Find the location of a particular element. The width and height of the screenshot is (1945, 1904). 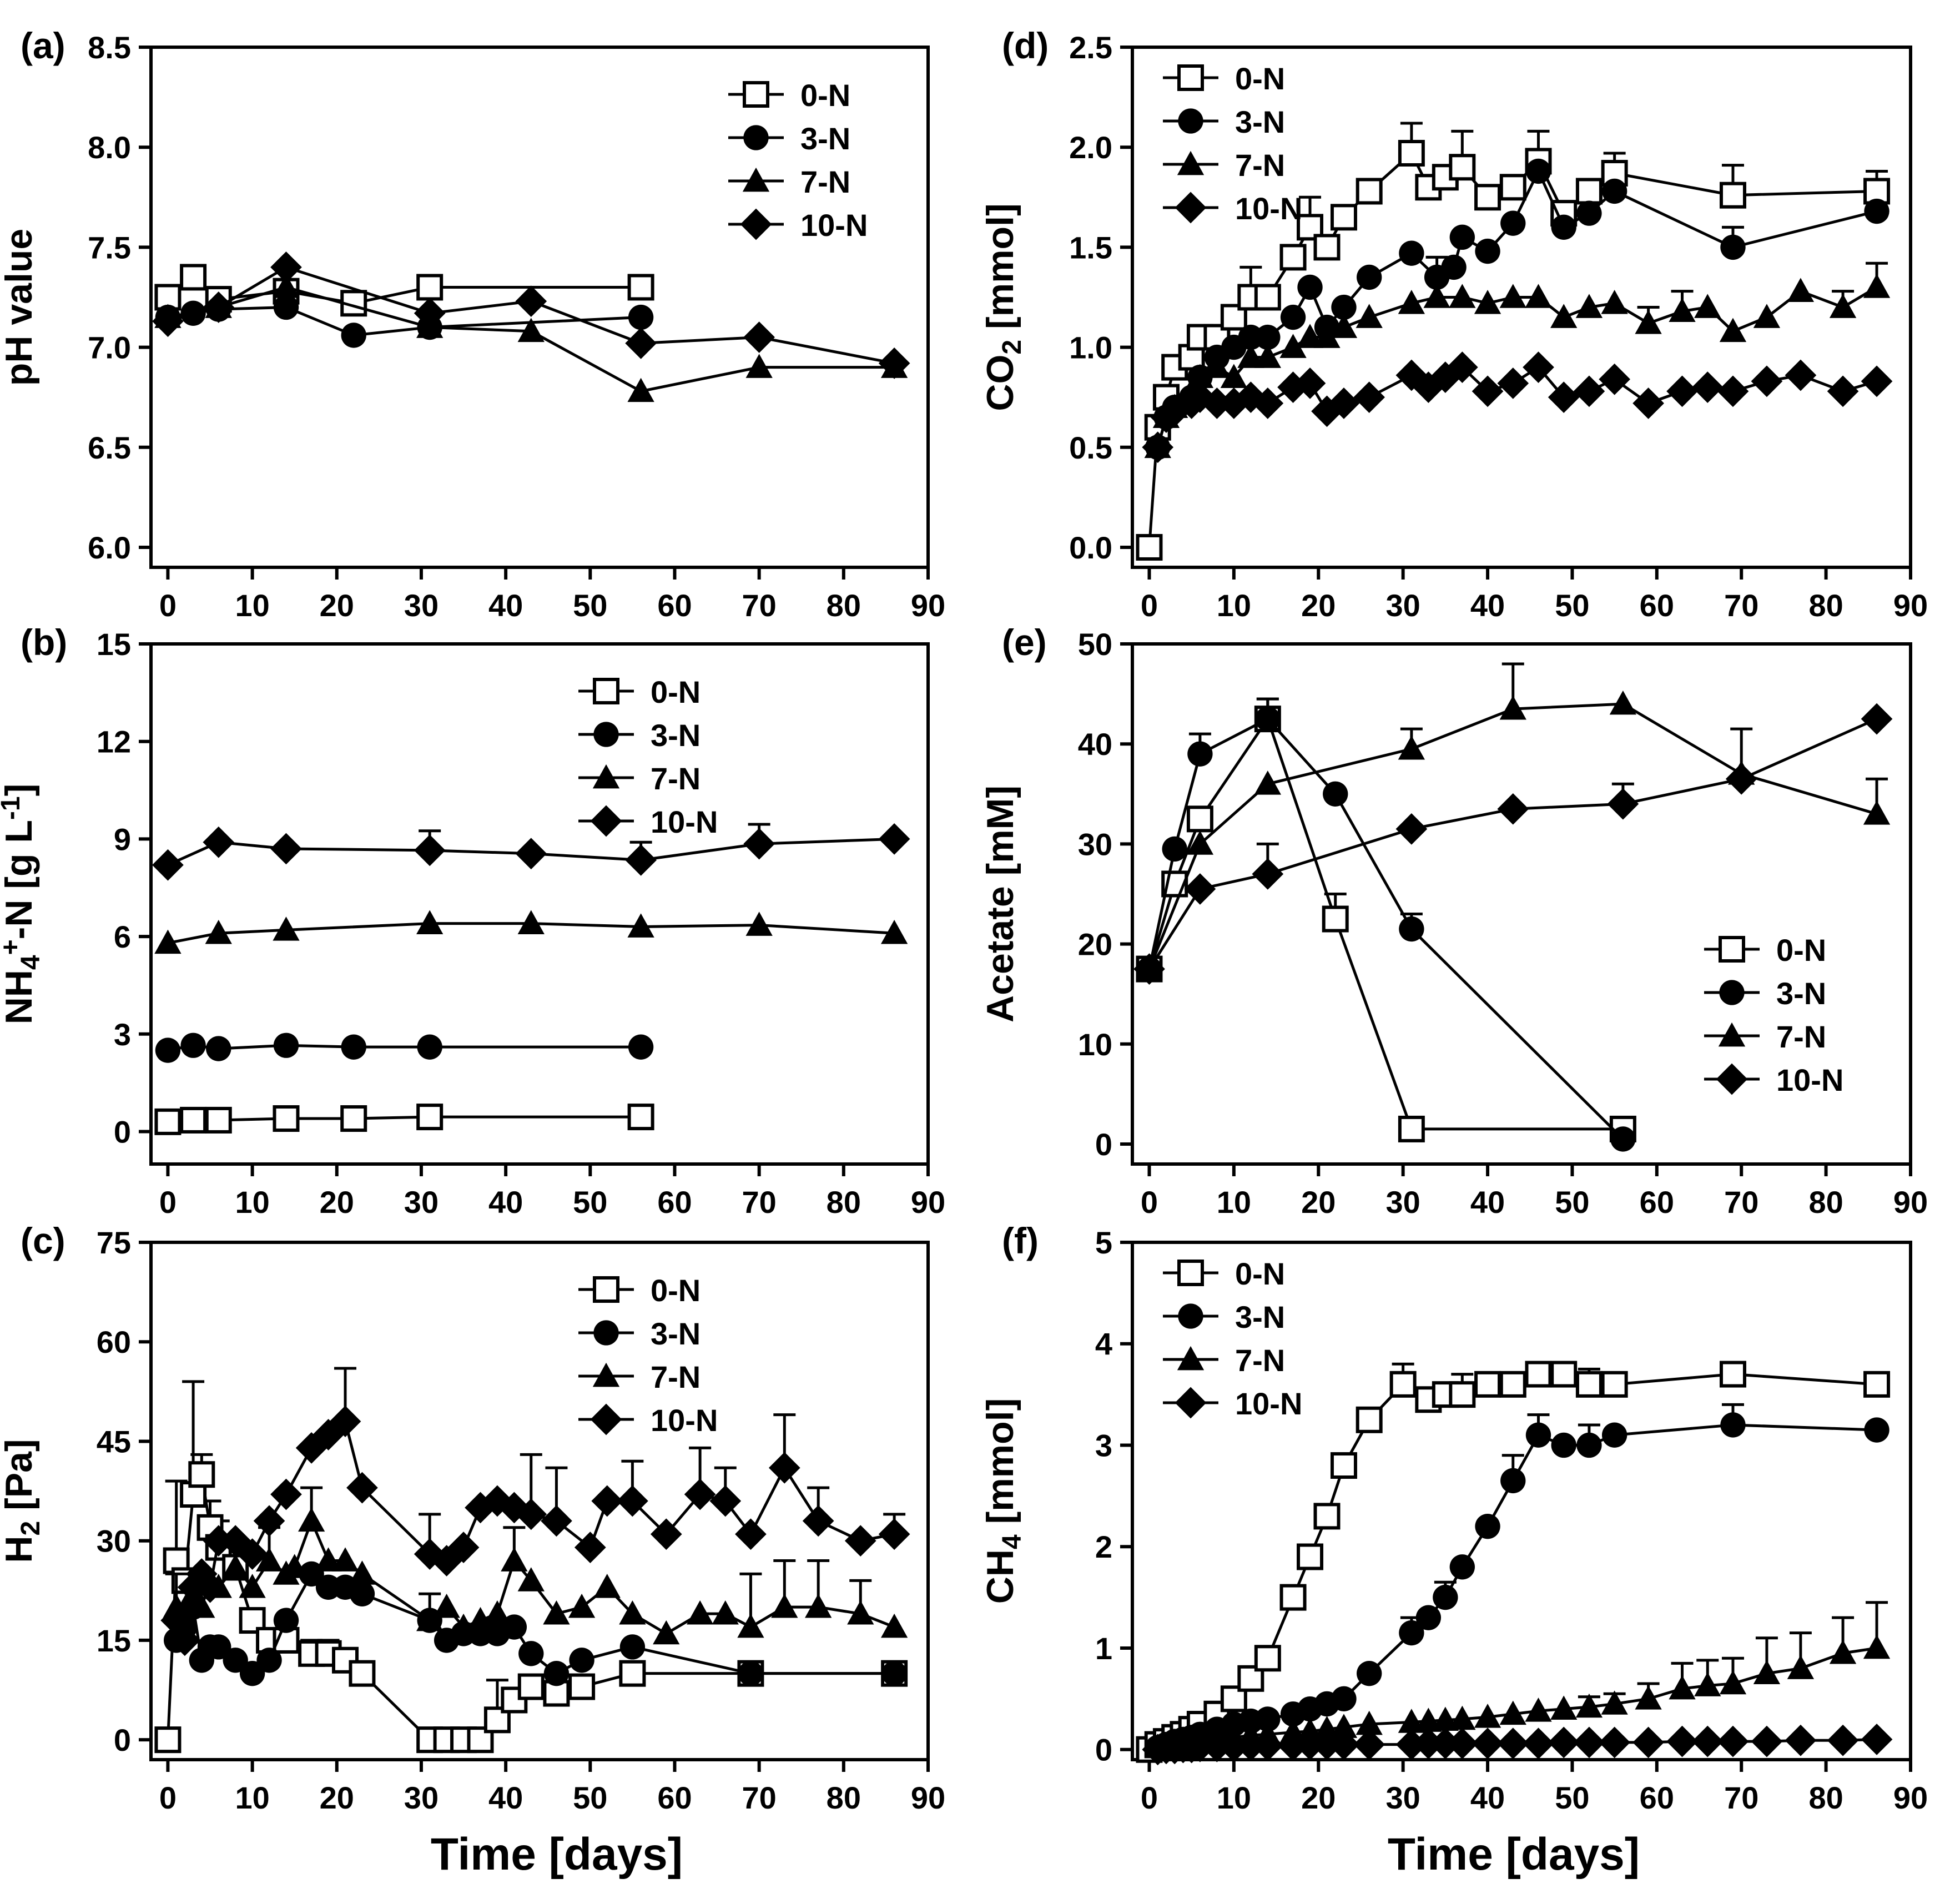

y-tick-label: 1.5 is located at coordinates (1090, 247).